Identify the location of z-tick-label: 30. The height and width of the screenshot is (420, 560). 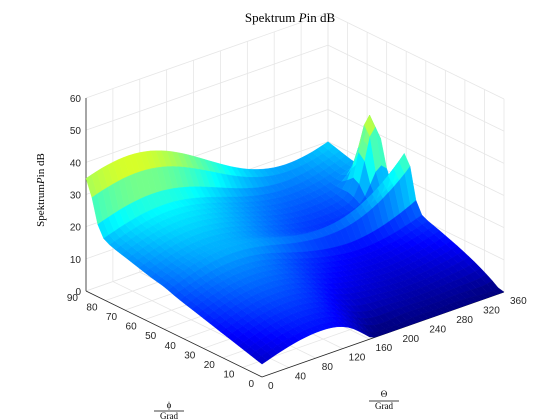
(76, 196).